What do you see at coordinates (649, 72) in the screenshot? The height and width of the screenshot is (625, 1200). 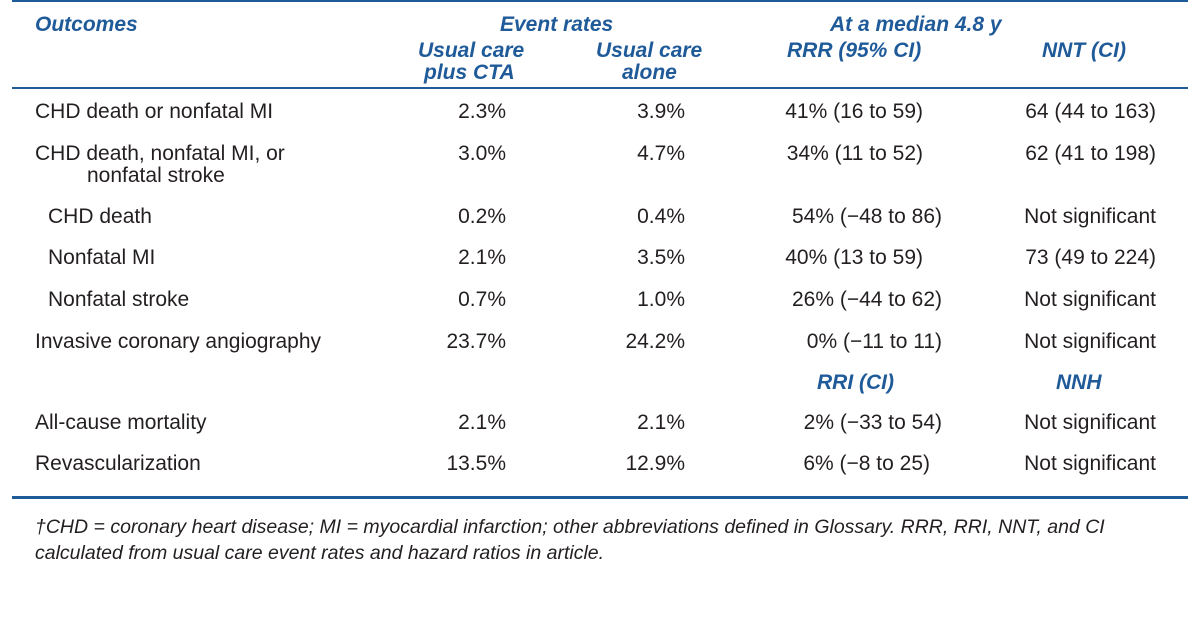 I see `header-usual-care-alone-line2: alone` at bounding box center [649, 72].